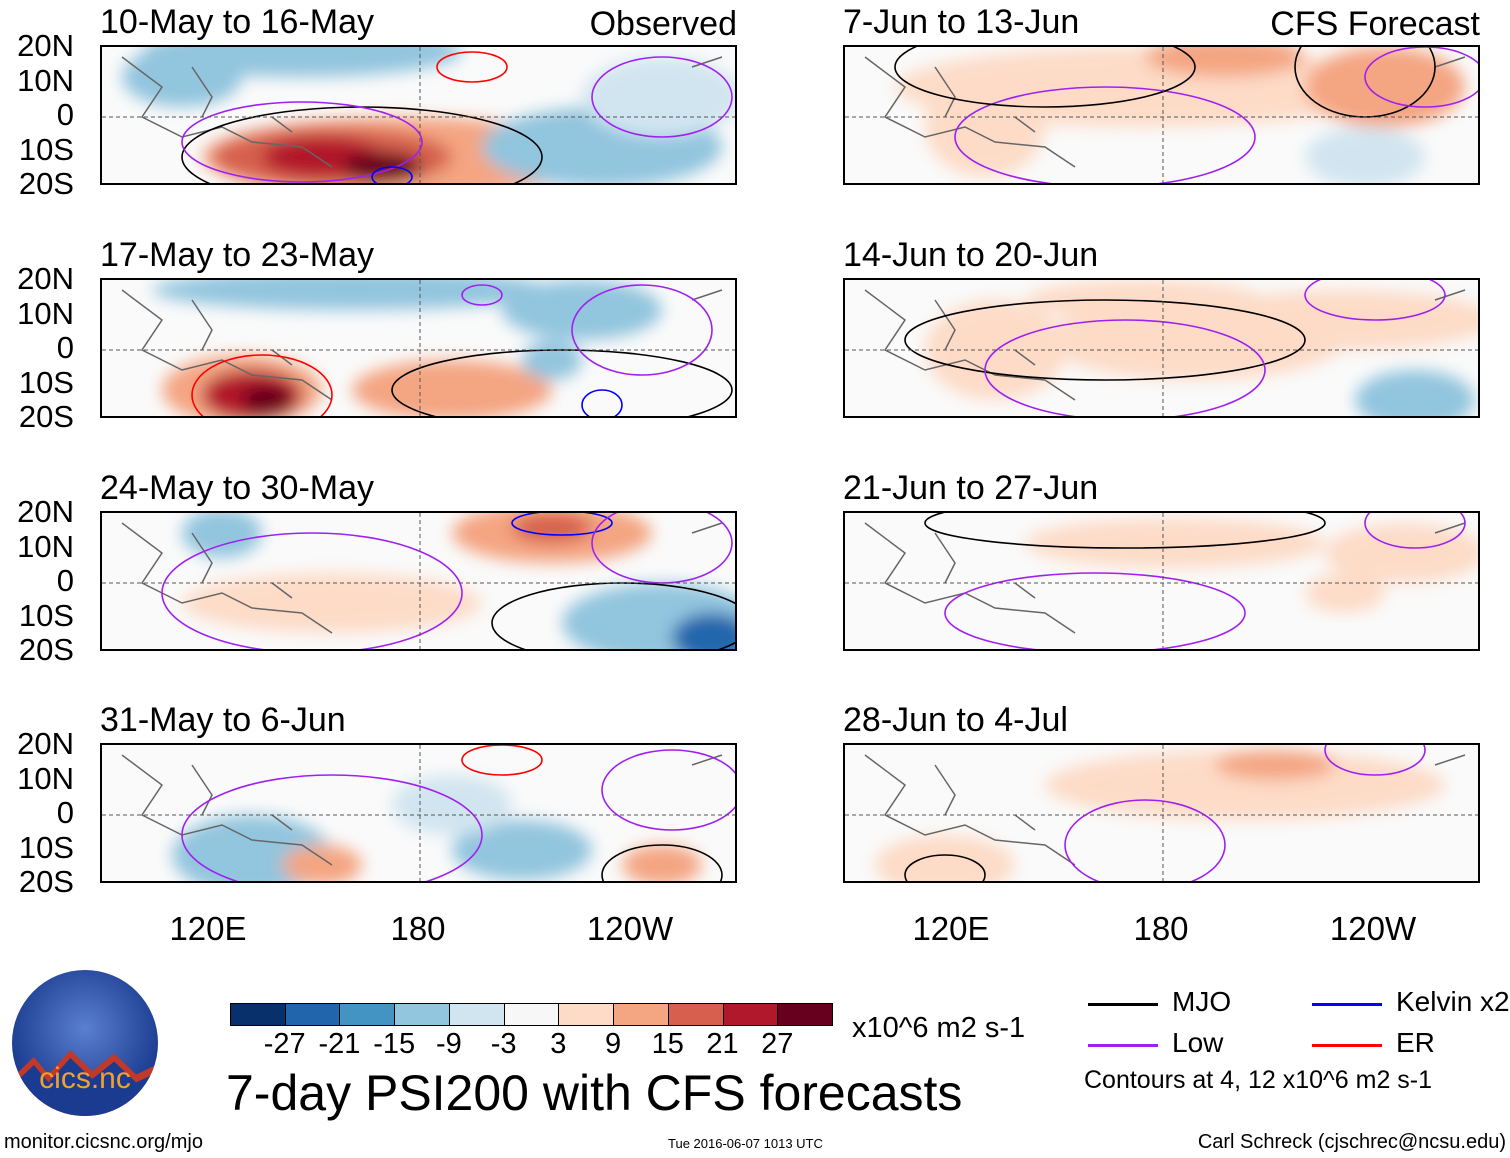 The width and height of the screenshot is (1510, 1158). What do you see at coordinates (971, 488) in the screenshot?
I see `panel-title: 21-Jun to 27-Jun` at bounding box center [971, 488].